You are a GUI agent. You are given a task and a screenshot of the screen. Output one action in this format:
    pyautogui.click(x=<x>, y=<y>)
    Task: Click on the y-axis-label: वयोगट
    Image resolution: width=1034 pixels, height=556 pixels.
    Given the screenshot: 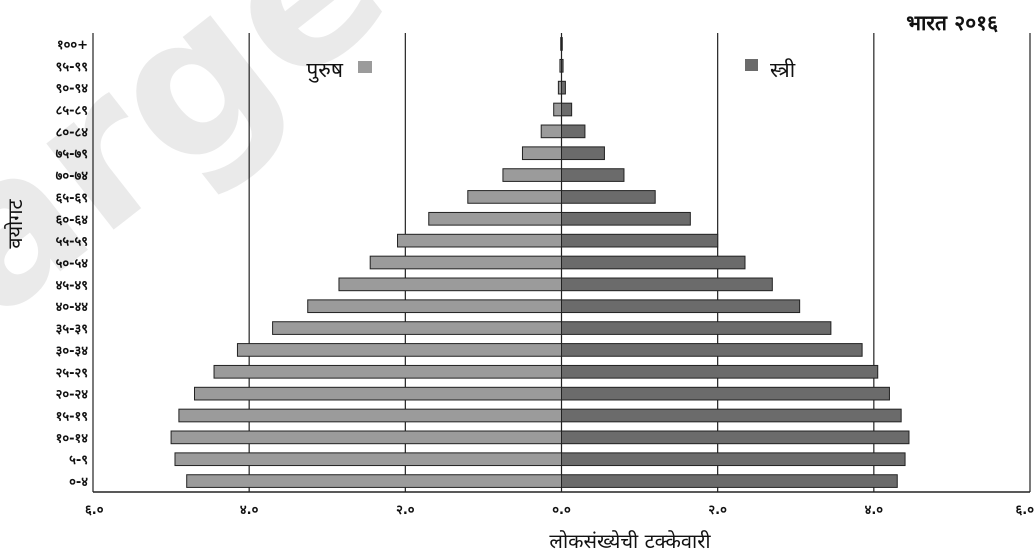 What is the action you would take?
    pyautogui.click(x=15, y=223)
    